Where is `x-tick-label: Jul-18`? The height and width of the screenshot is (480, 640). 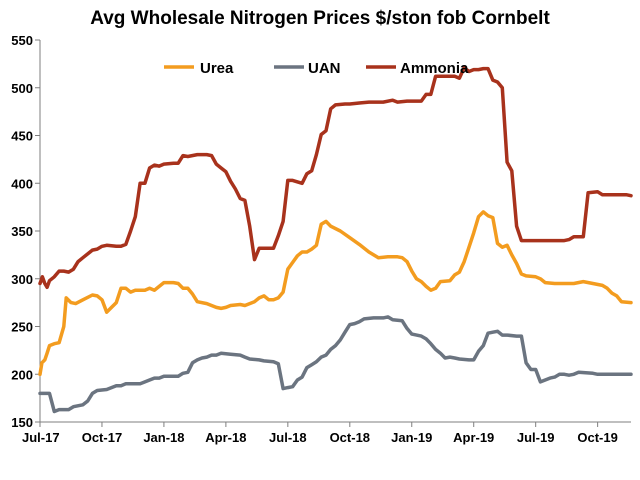 x-tick-label: Jul-18 is located at coordinates (288, 437).